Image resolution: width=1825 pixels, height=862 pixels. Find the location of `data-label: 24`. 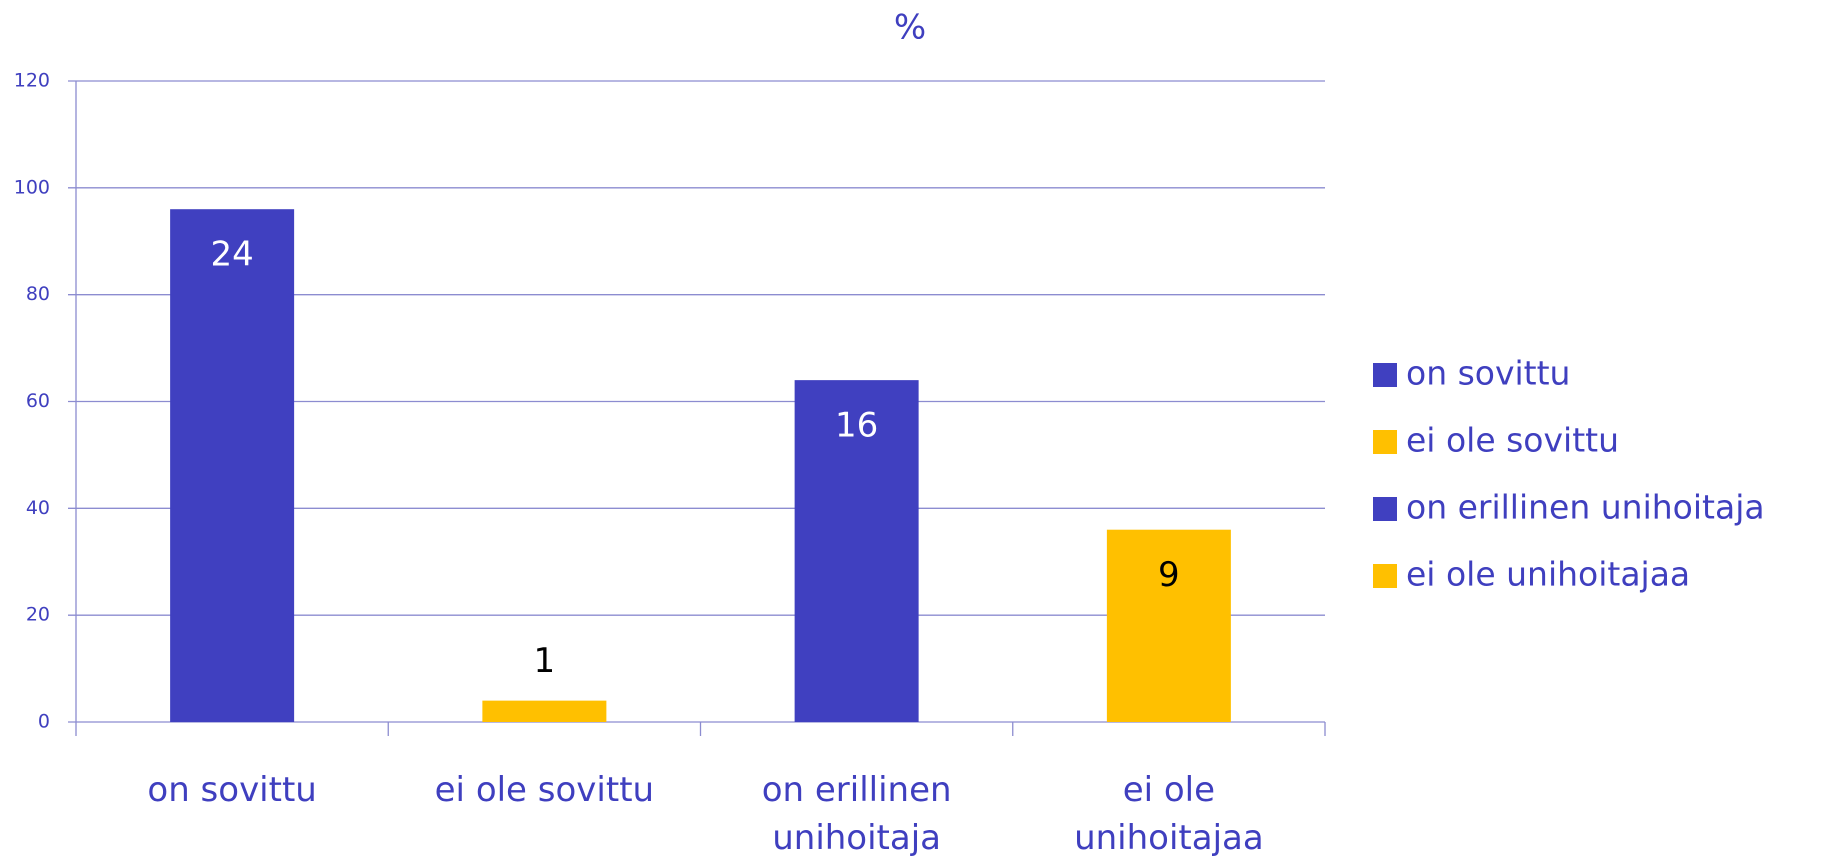

data-label: 24 is located at coordinates (231, 255).